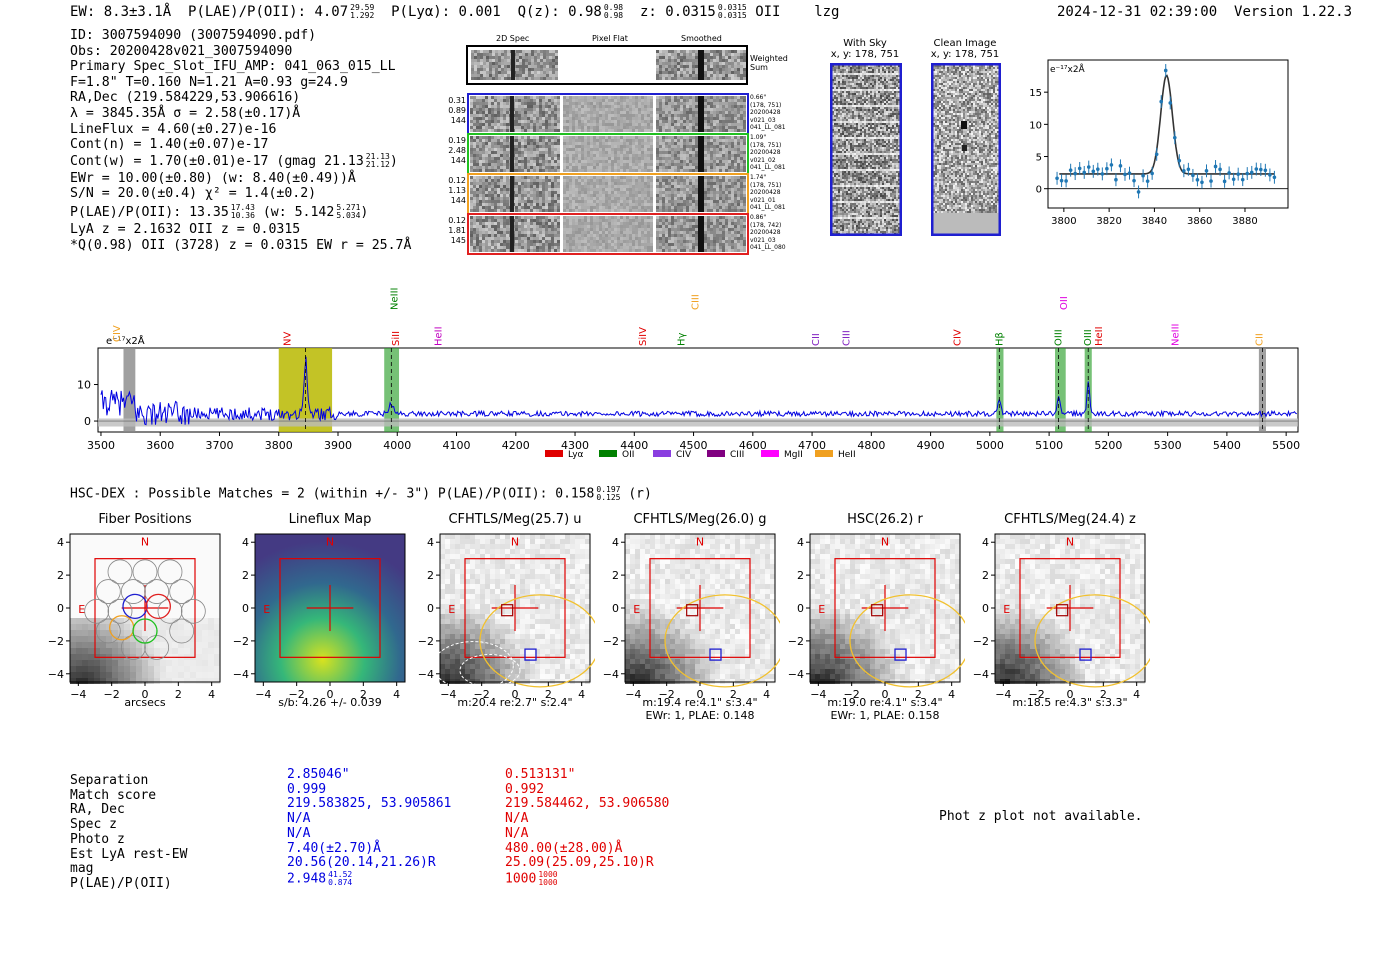 The width and height of the screenshot is (1400, 953). What do you see at coordinates (185, 98) in the screenshot?
I see `info-radec: RA,Dec (219.584229,53.906616)` at bounding box center [185, 98].